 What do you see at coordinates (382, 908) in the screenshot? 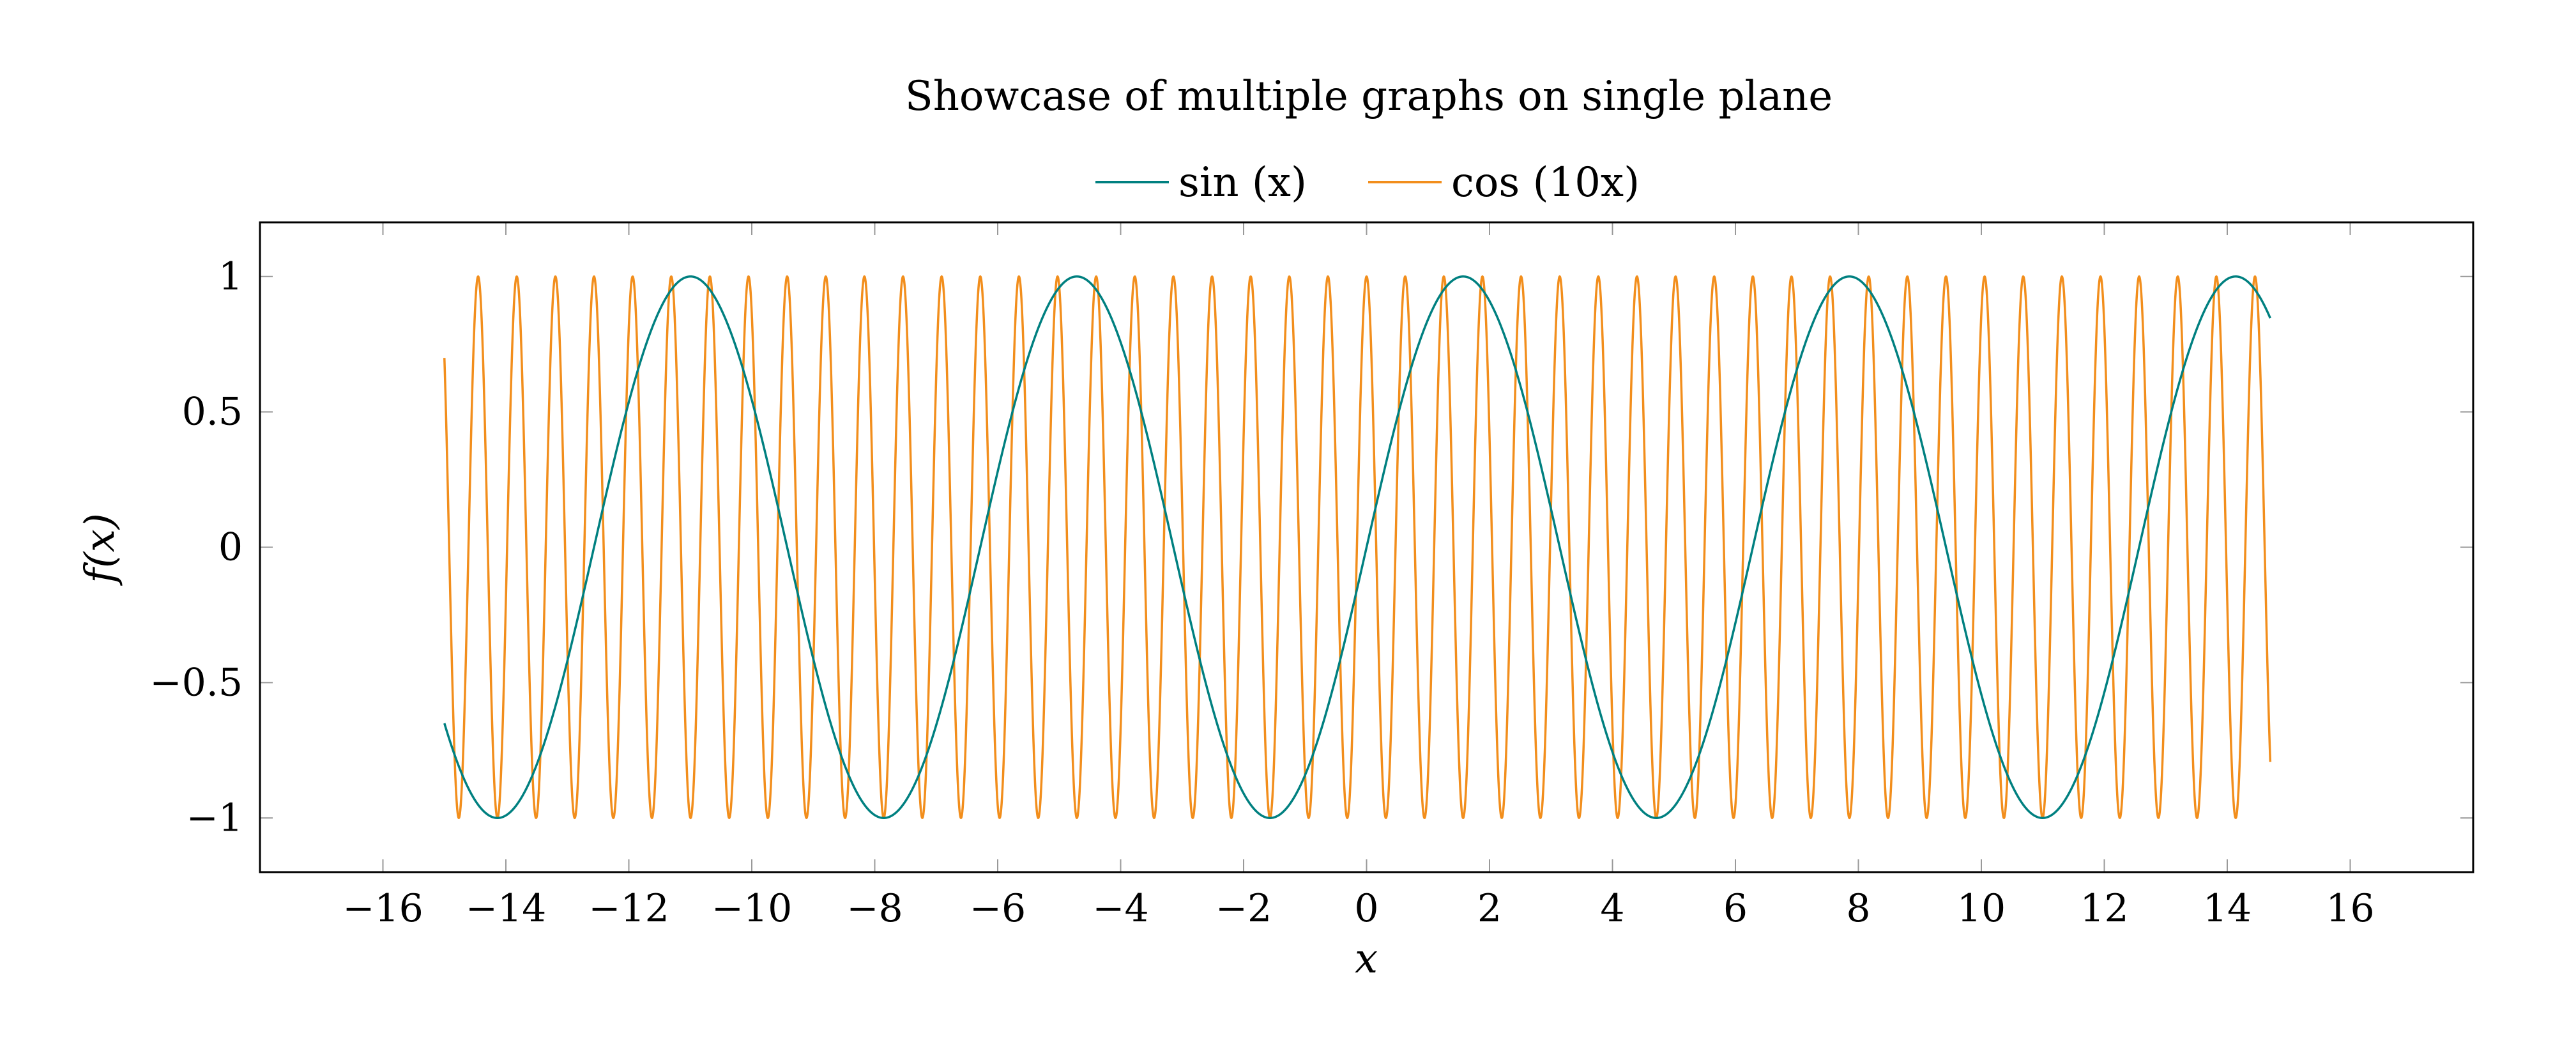
I see `x-tick-label: −16` at bounding box center [382, 908].